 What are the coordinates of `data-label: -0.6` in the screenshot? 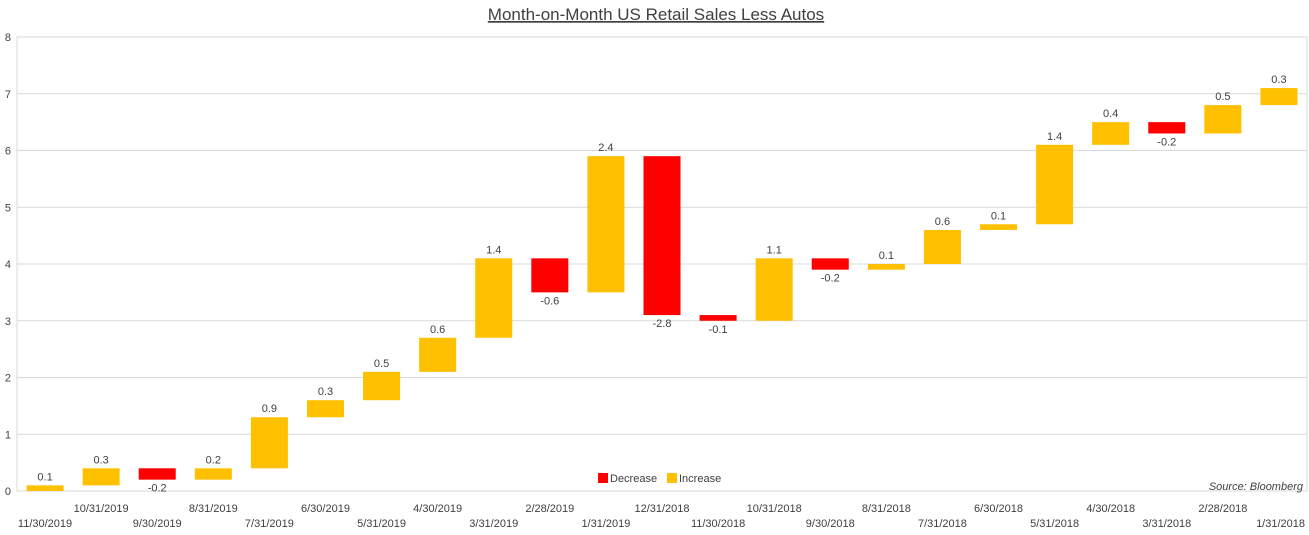 It's located at (549, 301).